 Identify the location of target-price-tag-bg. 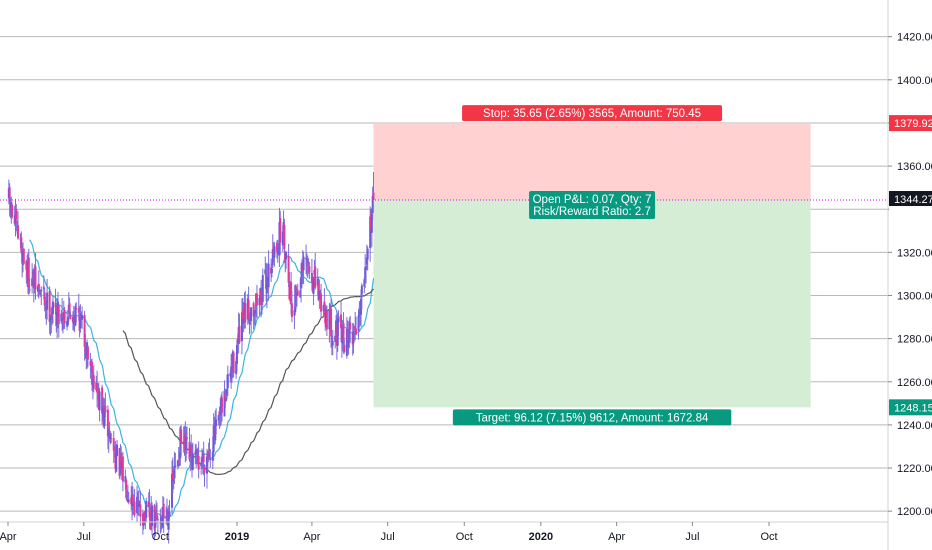
(910, 407).